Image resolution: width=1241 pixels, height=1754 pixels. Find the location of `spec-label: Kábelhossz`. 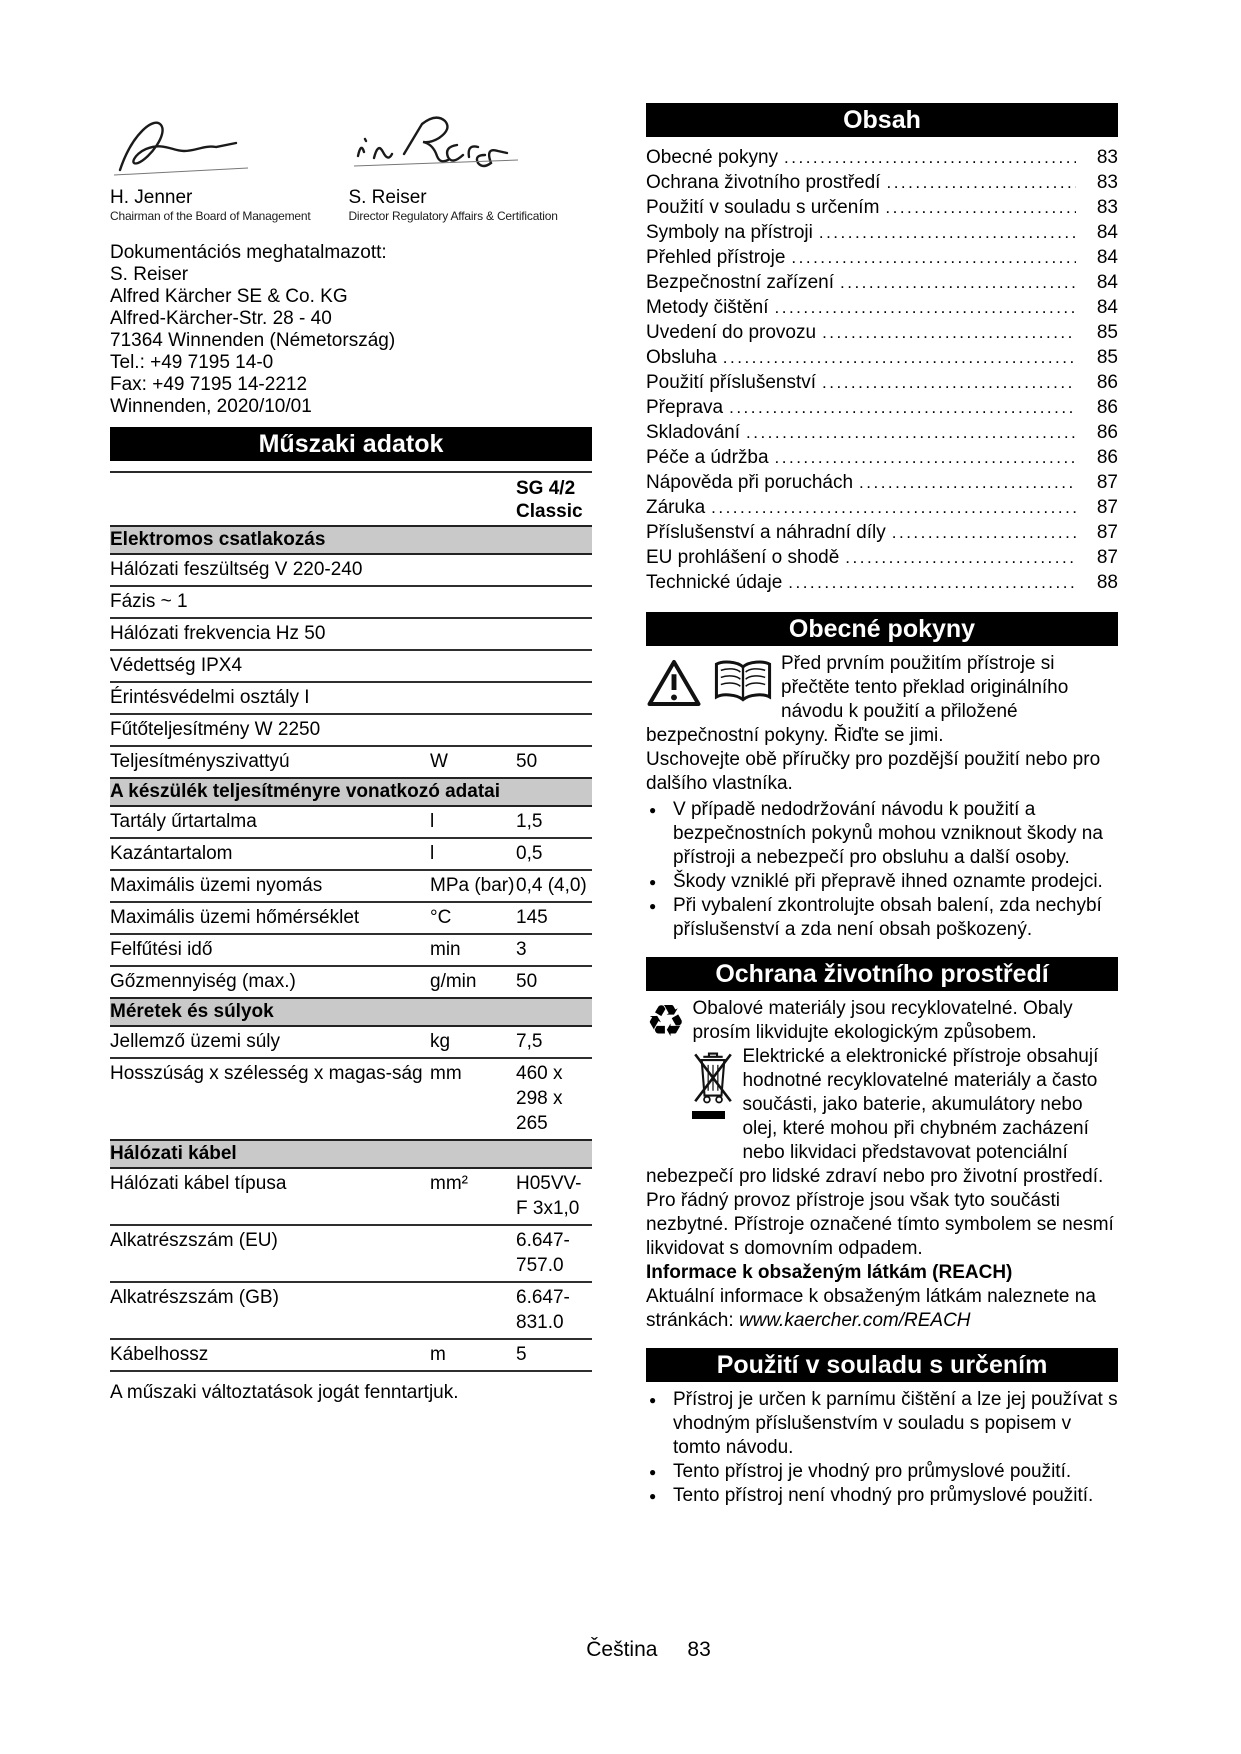

spec-label: Kábelhossz is located at coordinates (159, 1354).